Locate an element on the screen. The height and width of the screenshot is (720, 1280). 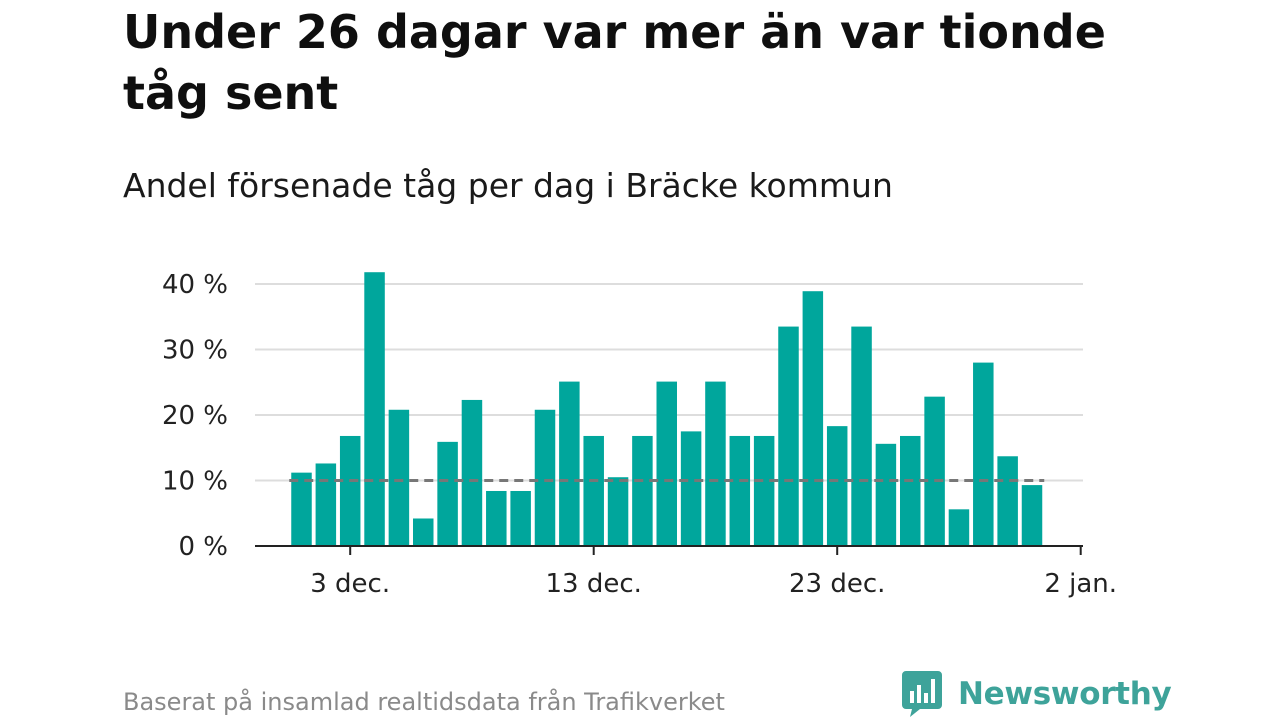
y-tick-label: 0 % is located at coordinates (203, 547).